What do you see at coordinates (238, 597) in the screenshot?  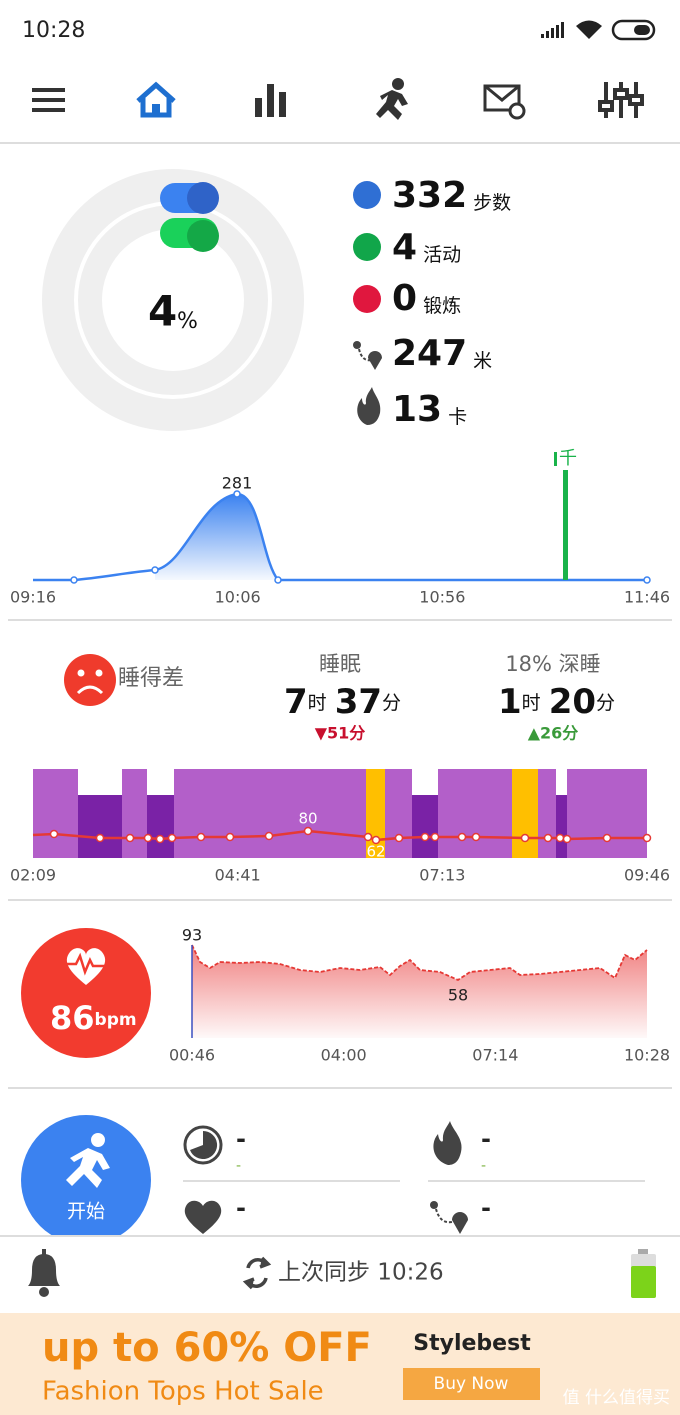 I see `x-axis-label: 10:06` at bounding box center [238, 597].